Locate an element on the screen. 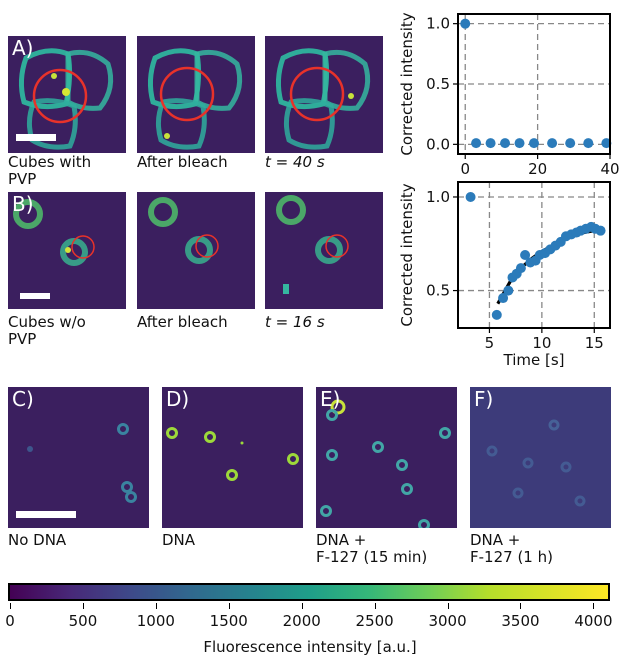  x-tick-label: 40 is located at coordinates (609, 169).